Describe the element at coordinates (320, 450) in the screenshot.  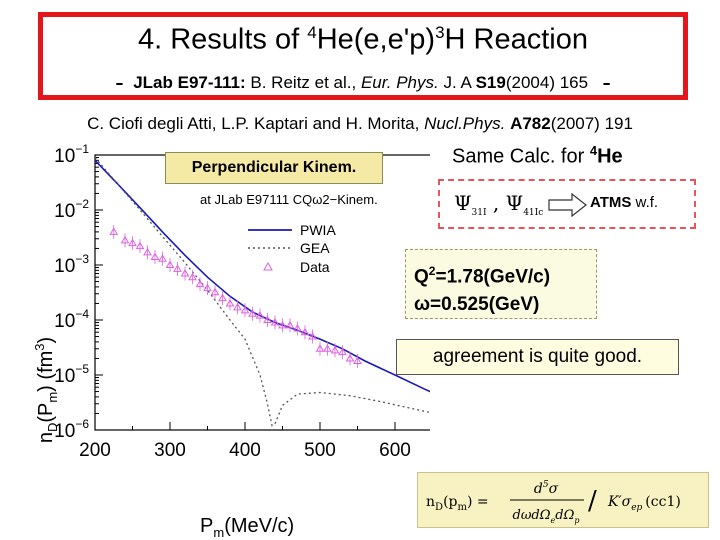
I see `x-tick-label: 500` at that location.